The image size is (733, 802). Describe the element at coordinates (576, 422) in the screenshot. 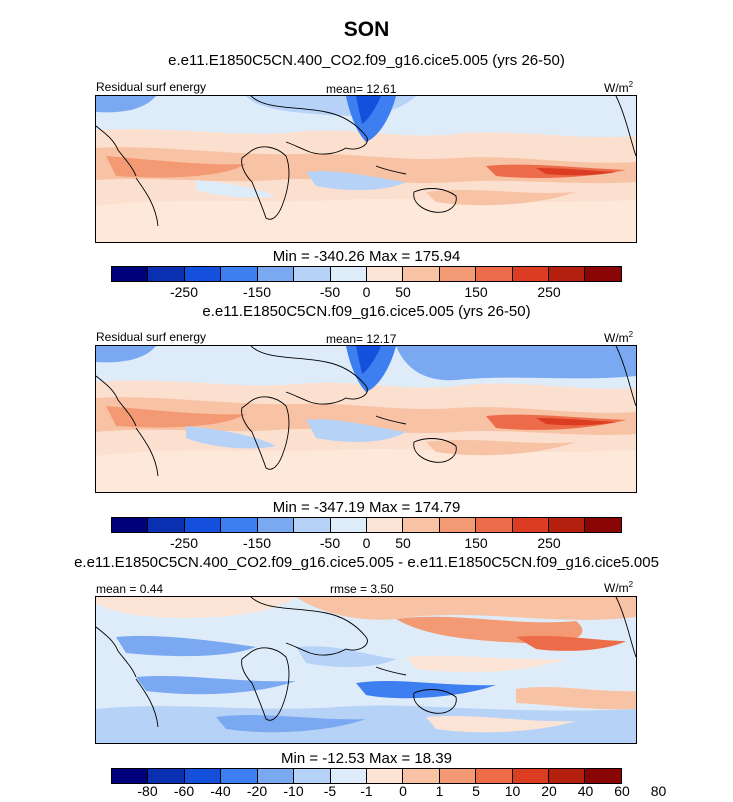

I see `field-warm-pacific-core` at that location.